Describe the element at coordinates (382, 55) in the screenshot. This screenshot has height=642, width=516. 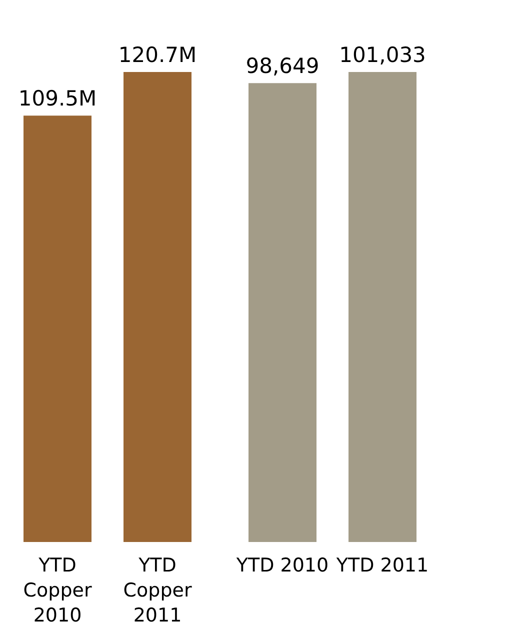
I see `data-label: 101,033` at that location.